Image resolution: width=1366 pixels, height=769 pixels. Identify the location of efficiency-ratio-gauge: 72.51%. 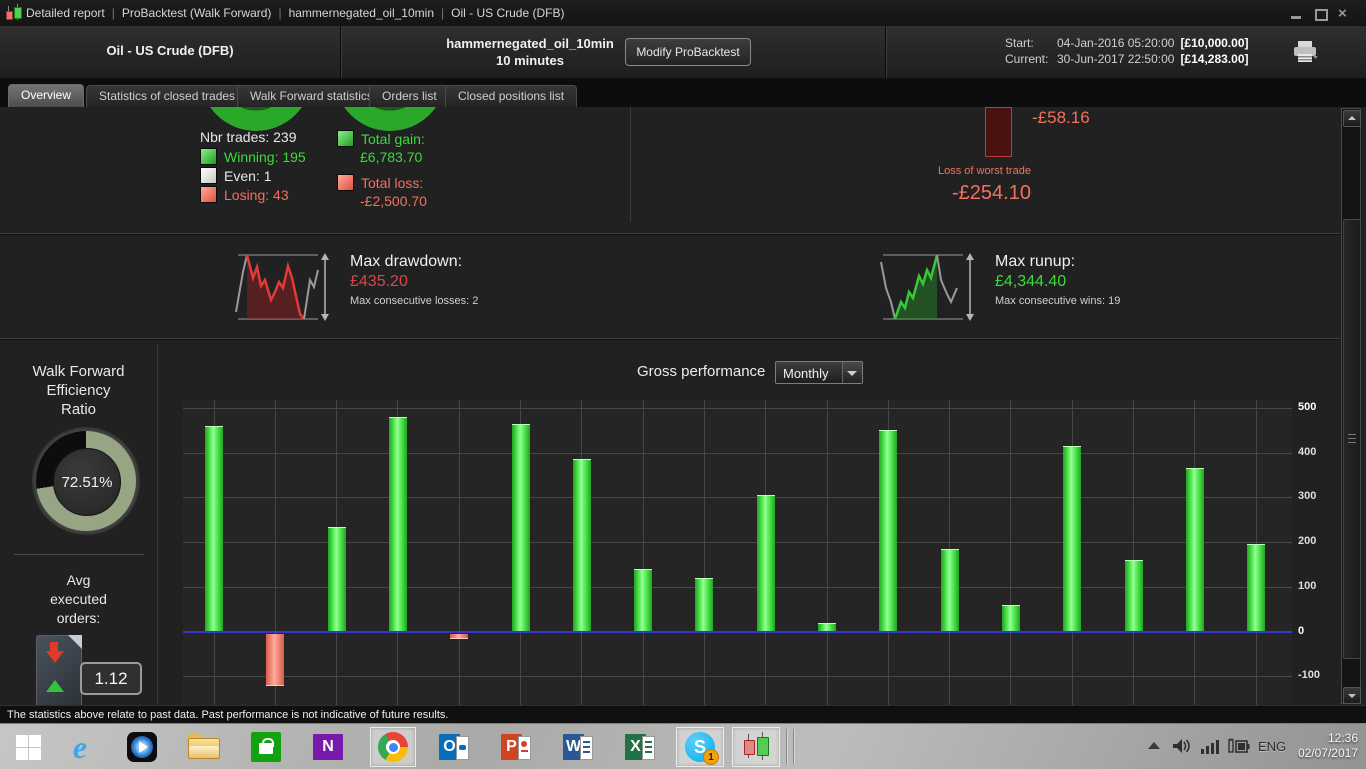
(86, 481).